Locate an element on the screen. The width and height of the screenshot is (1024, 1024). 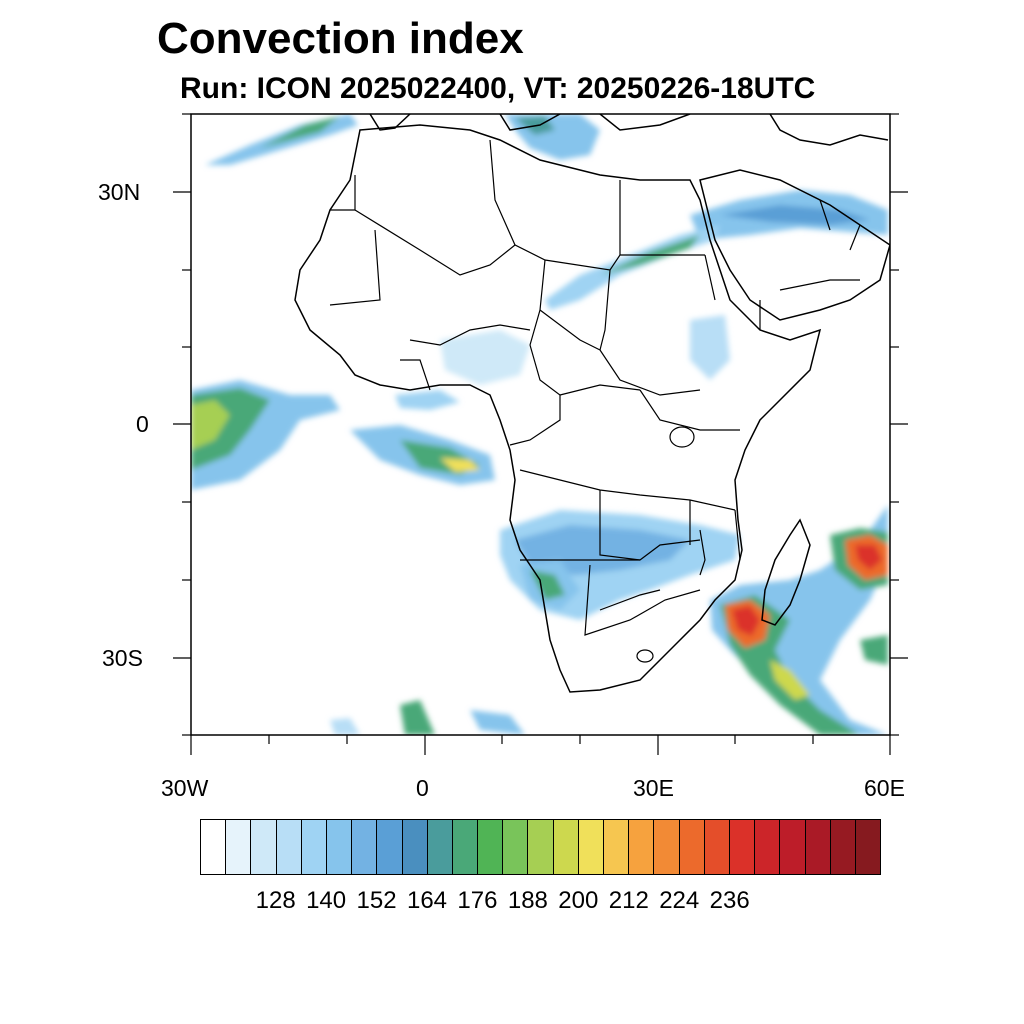
colorbar-label: 128 is located at coordinates (275, 900).